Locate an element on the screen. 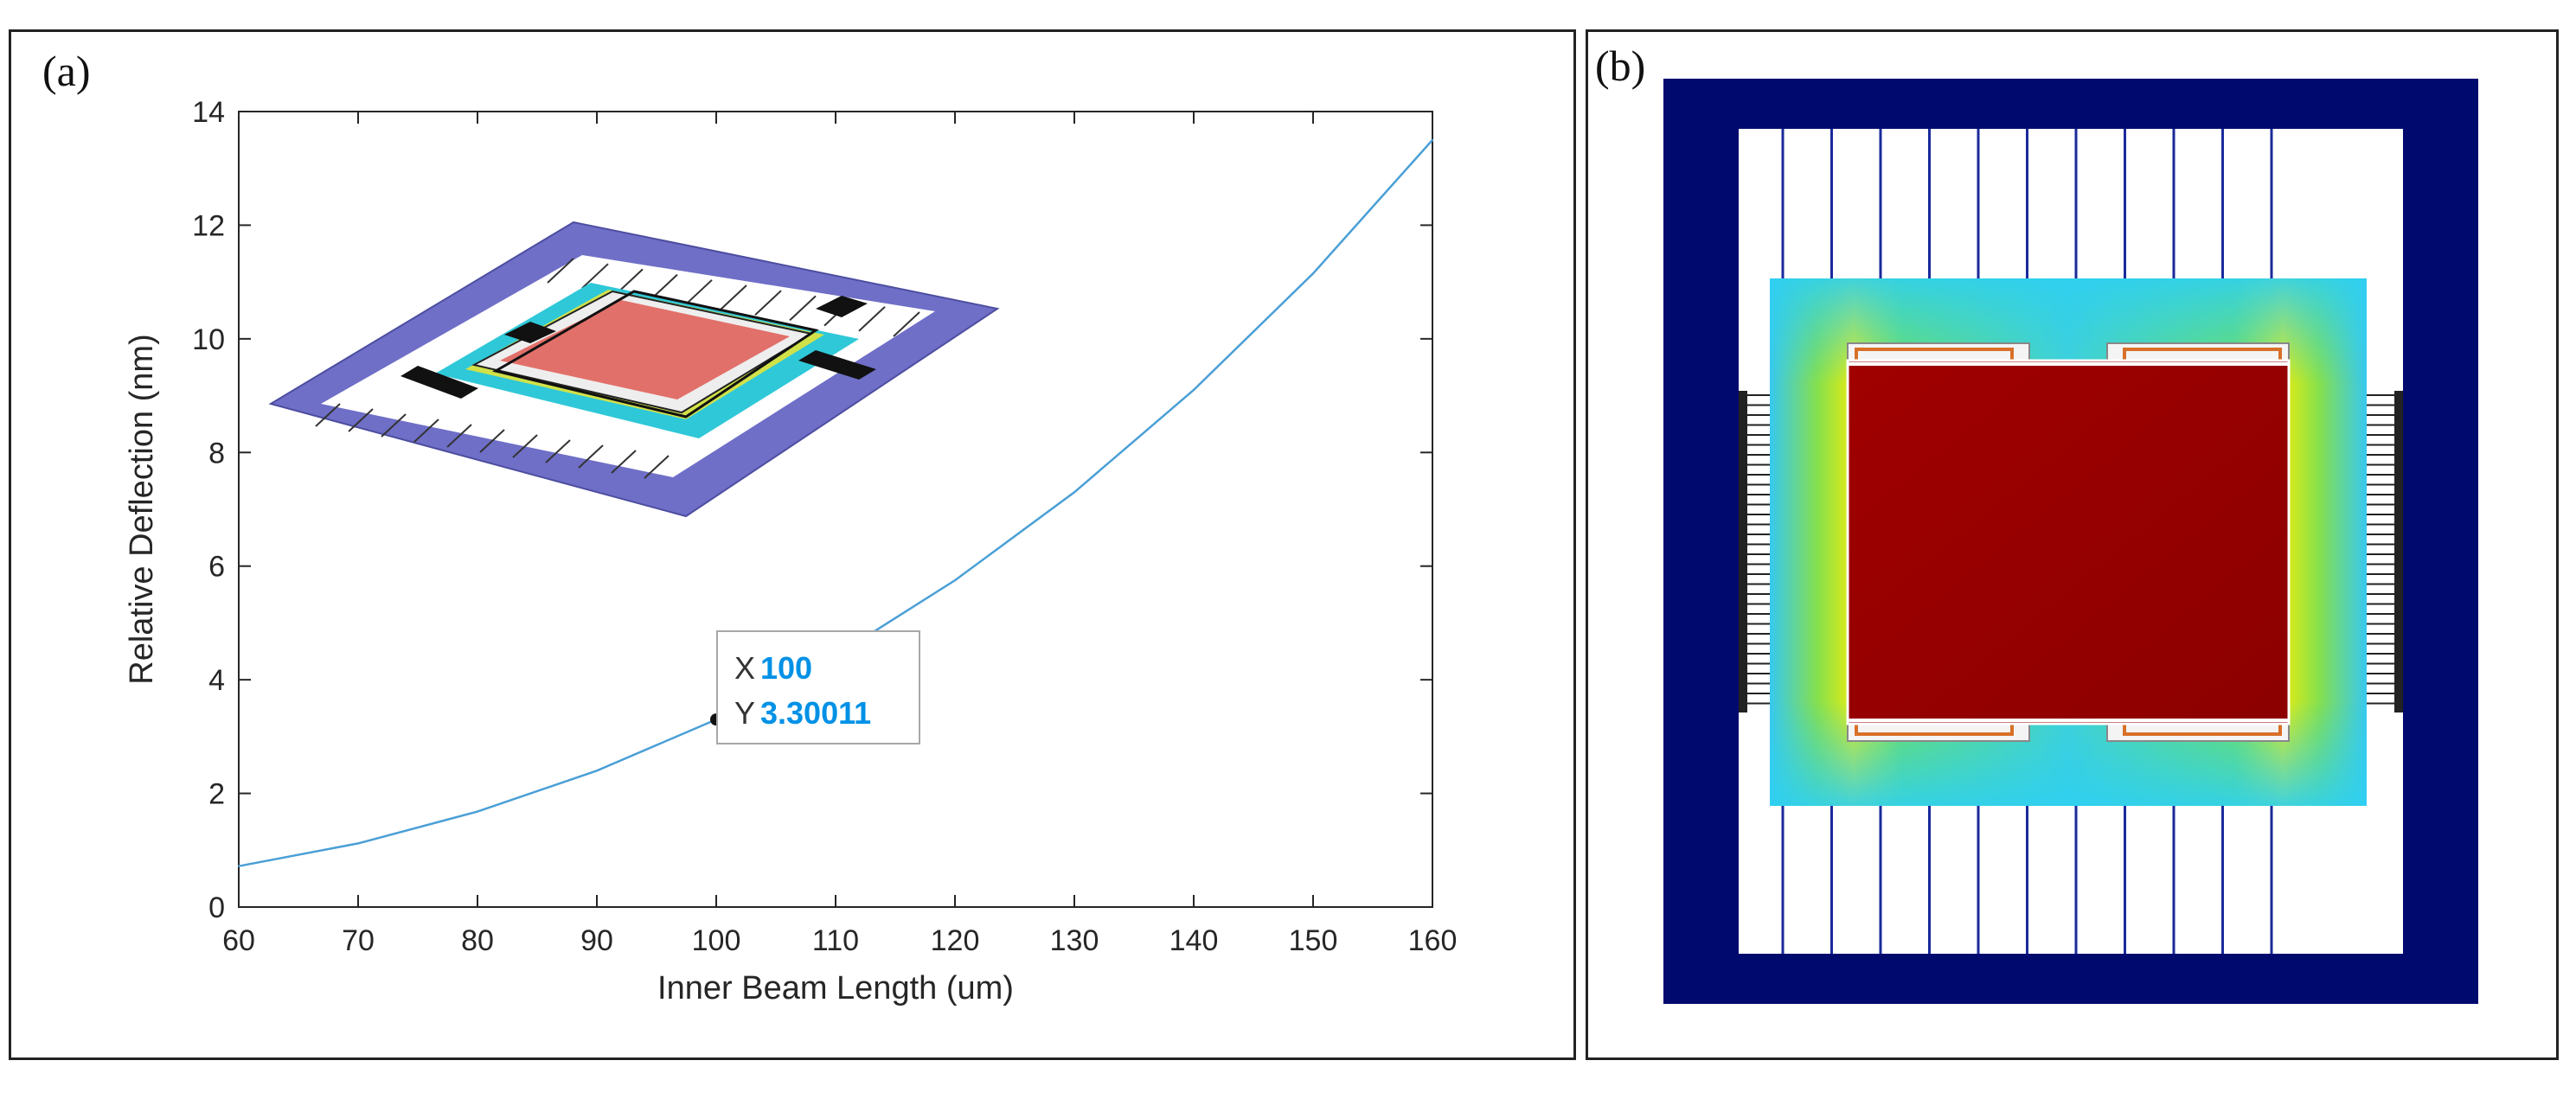 This screenshot has width=2576, height=1099. panel-b-label: (b) is located at coordinates (1620, 66).